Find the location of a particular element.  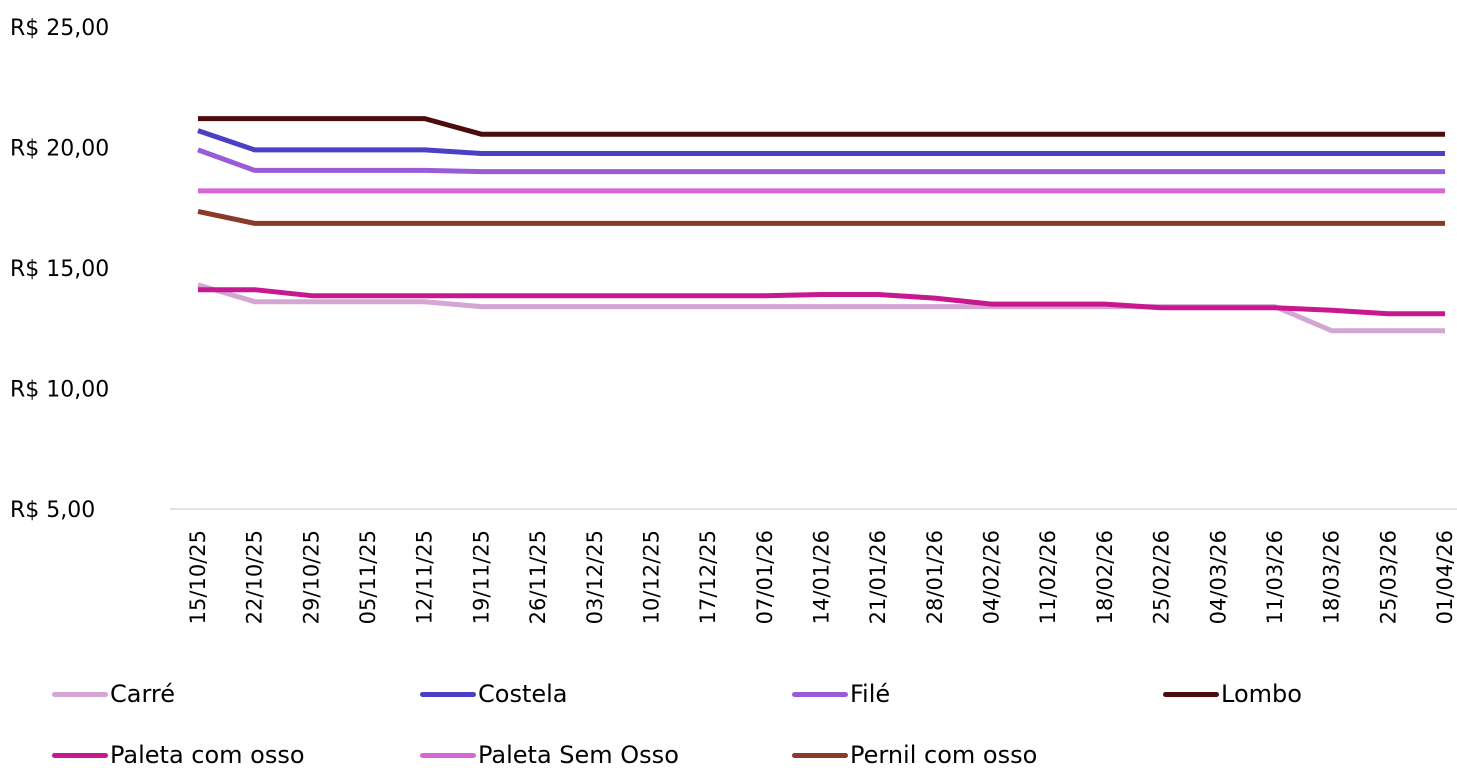

x-tick-label: 07/01/26 is located at coordinates (765, 577).